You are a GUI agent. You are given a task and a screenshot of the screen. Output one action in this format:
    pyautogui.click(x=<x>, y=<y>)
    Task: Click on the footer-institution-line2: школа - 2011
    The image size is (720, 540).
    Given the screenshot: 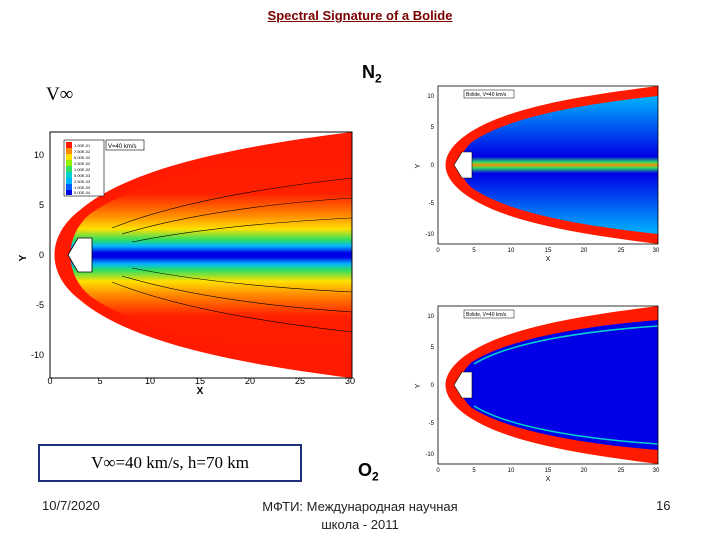 What is the action you would take?
    pyautogui.click(x=360, y=524)
    